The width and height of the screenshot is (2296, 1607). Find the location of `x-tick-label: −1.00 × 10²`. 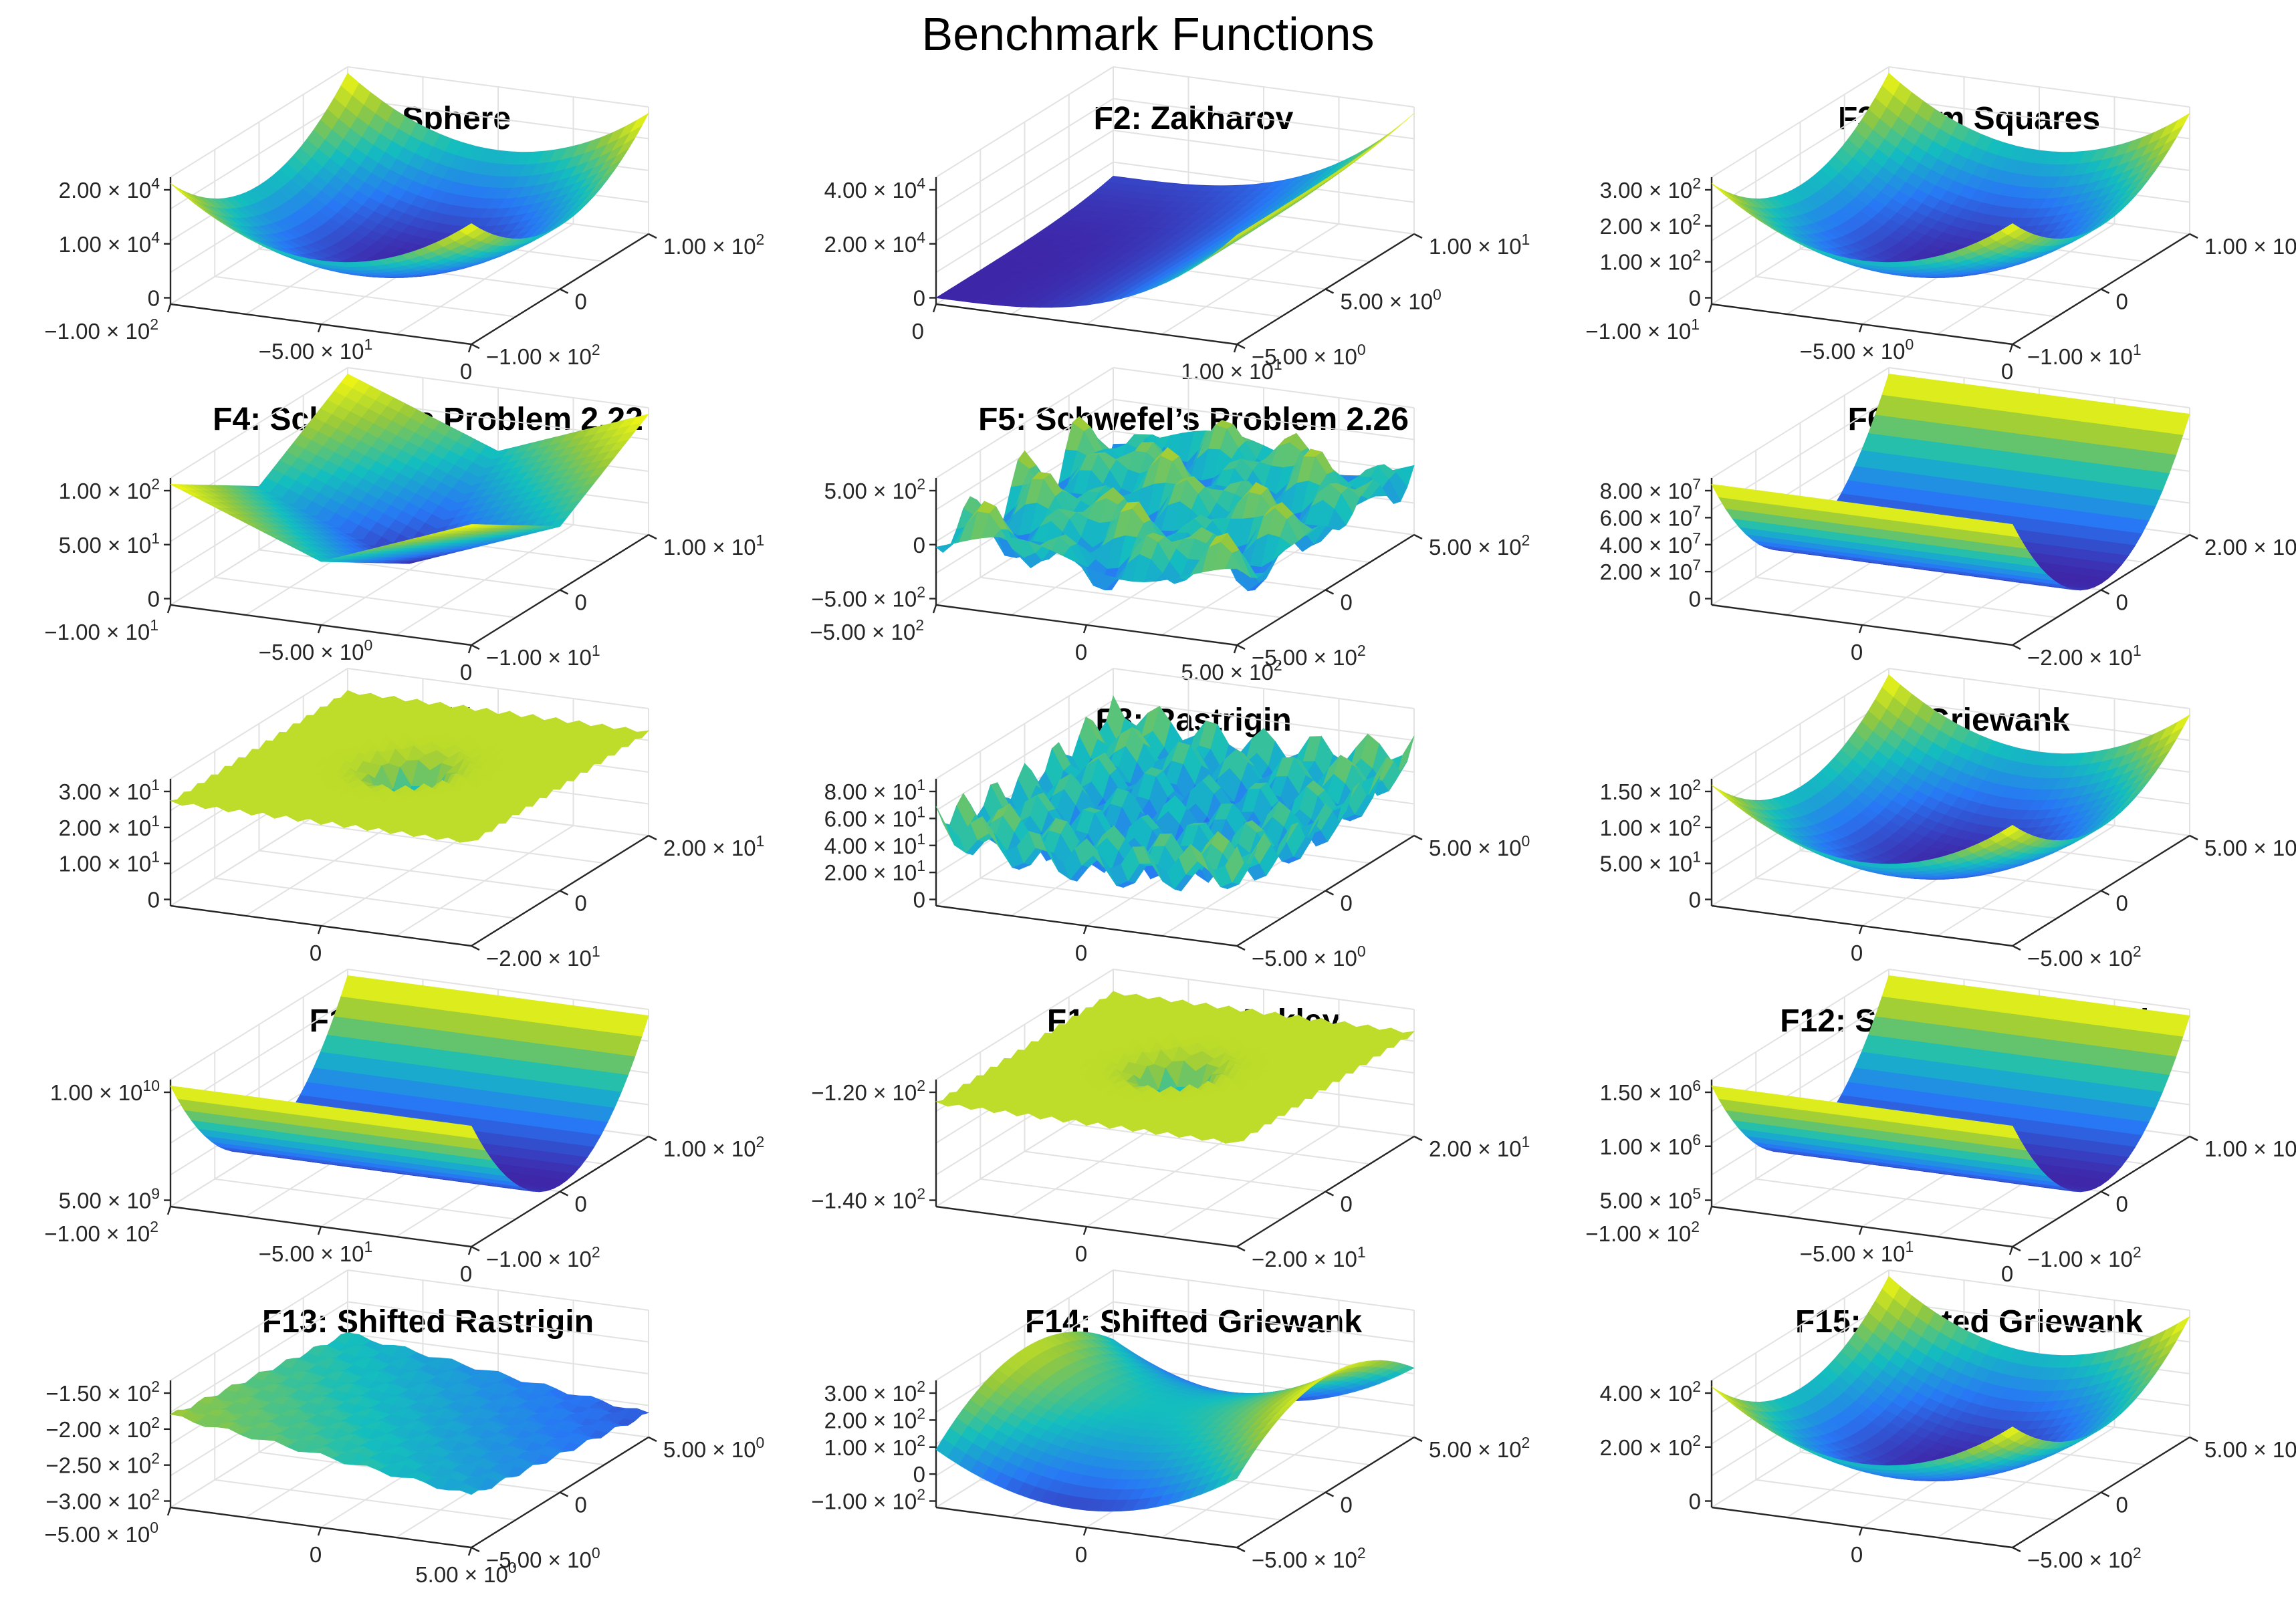

x-tick-label: −1.00 × 10² is located at coordinates (101, 330).